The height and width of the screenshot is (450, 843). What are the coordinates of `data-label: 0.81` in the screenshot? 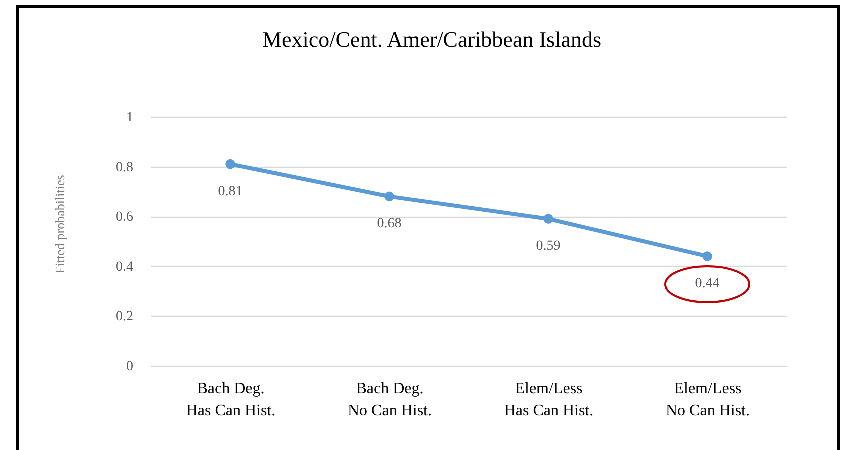 It's located at (230, 192).